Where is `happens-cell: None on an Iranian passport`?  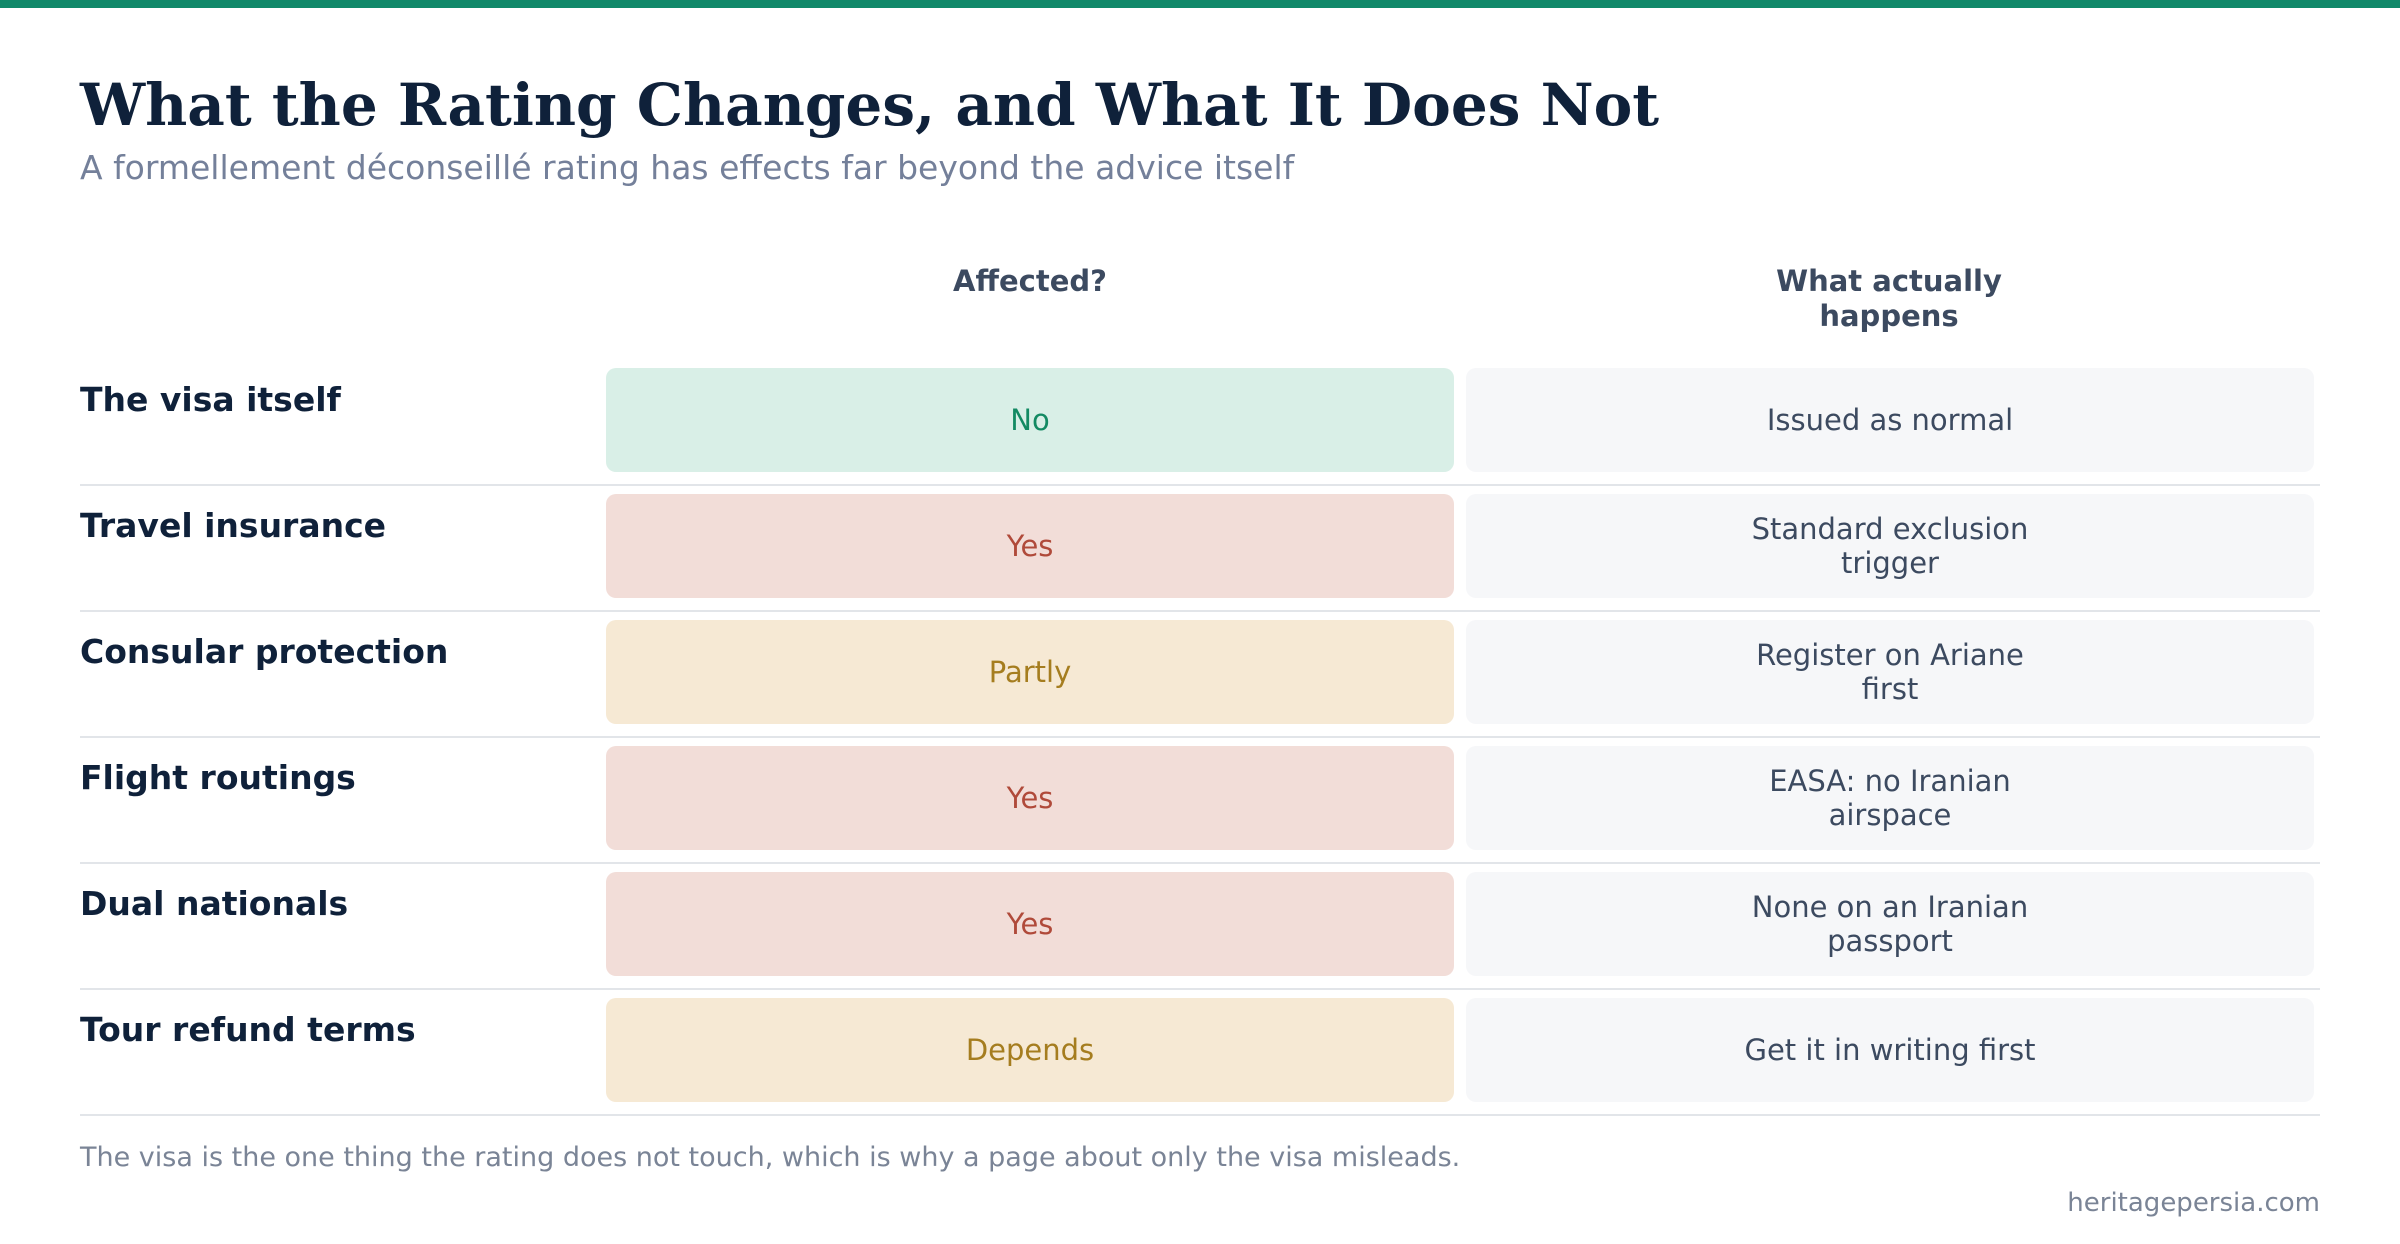 happens-cell: None on an Iranian passport is located at coordinates (1890, 924).